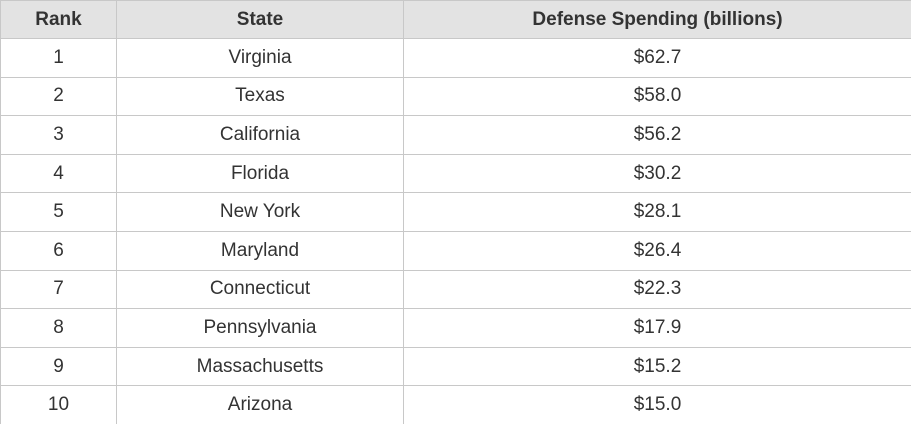  Describe the element at coordinates (59, 289) in the screenshot. I see `rank-cell: 7` at that location.